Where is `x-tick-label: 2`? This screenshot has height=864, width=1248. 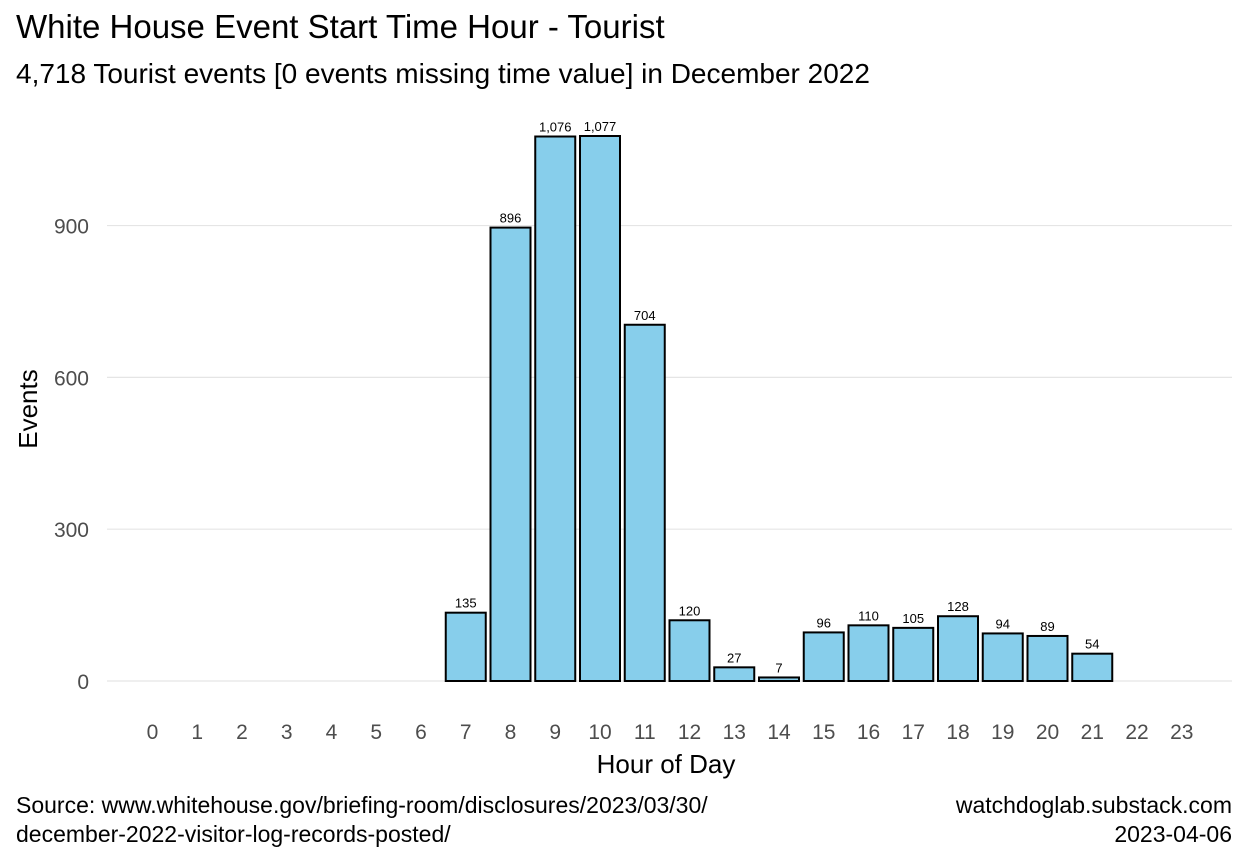 x-tick-label: 2 is located at coordinates (242, 732).